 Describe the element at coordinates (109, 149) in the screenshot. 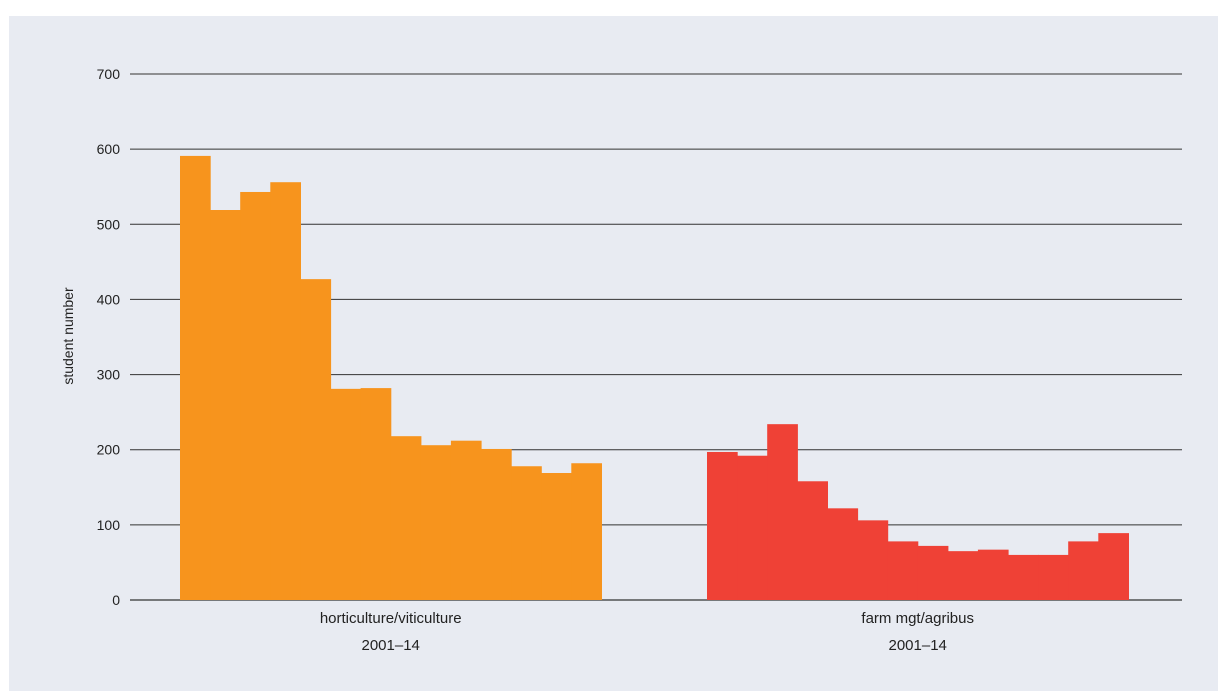

I see `y-tick-label: 600` at that location.